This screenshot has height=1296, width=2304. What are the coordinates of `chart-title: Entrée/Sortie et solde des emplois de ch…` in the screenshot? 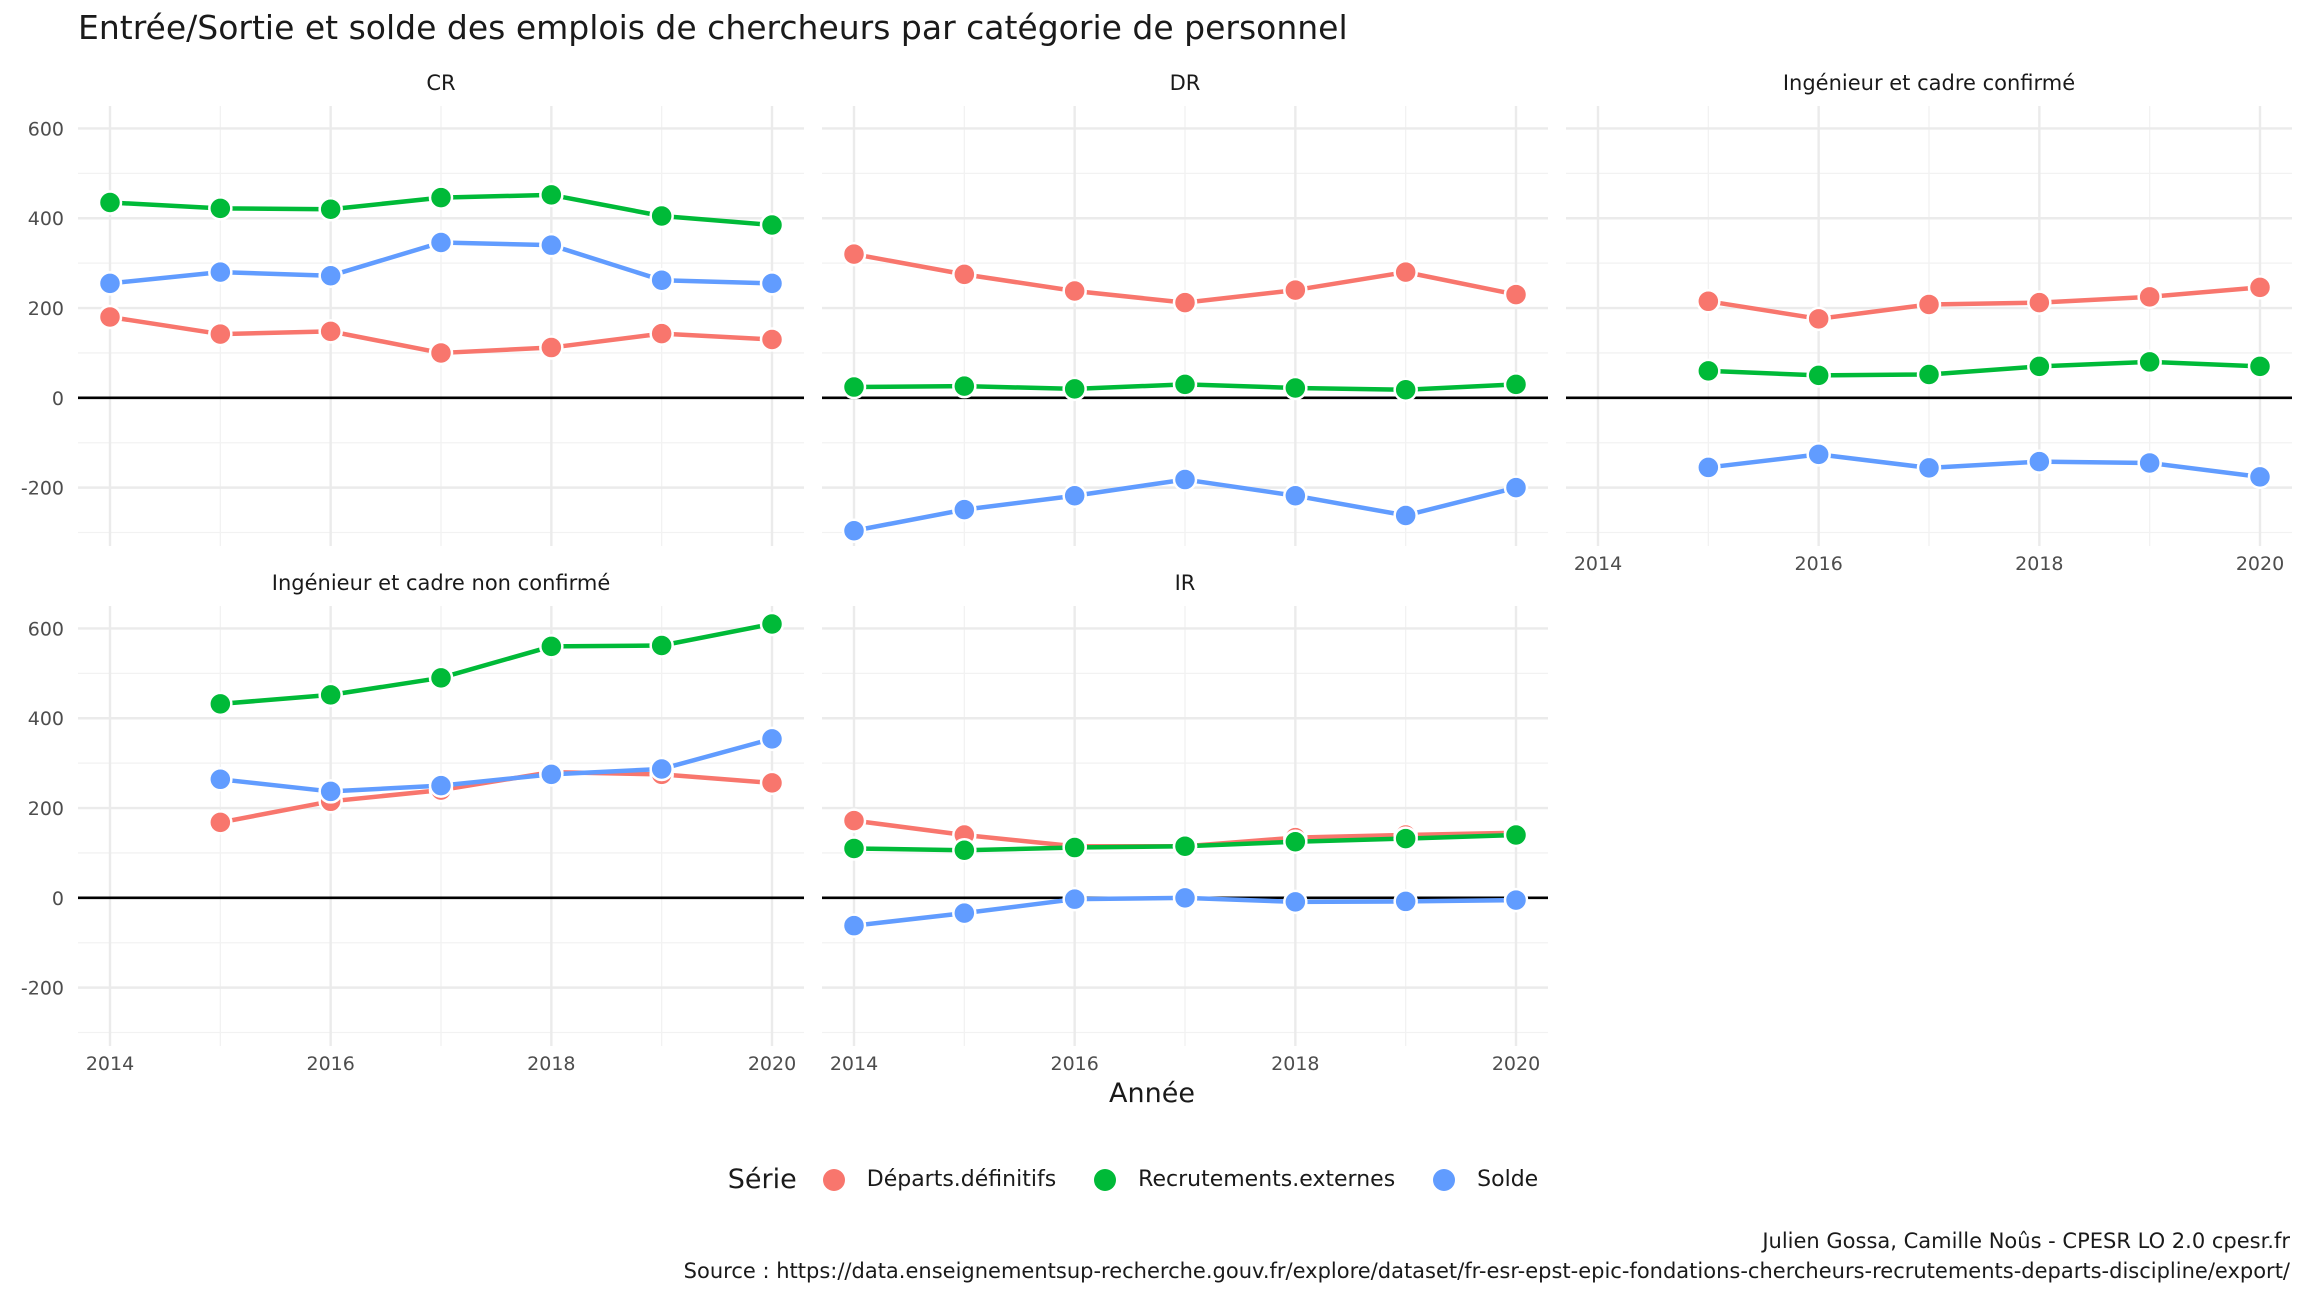 It's located at (713, 27).